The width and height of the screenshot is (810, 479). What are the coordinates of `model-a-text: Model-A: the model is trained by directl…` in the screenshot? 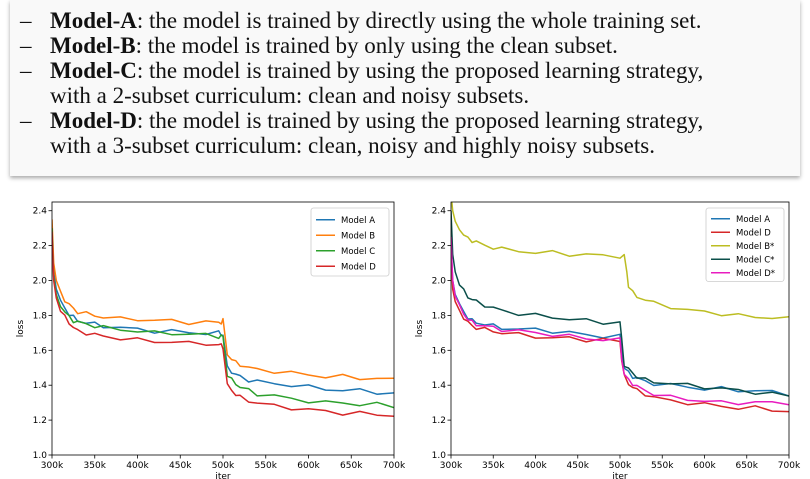 It's located at (421, 20).